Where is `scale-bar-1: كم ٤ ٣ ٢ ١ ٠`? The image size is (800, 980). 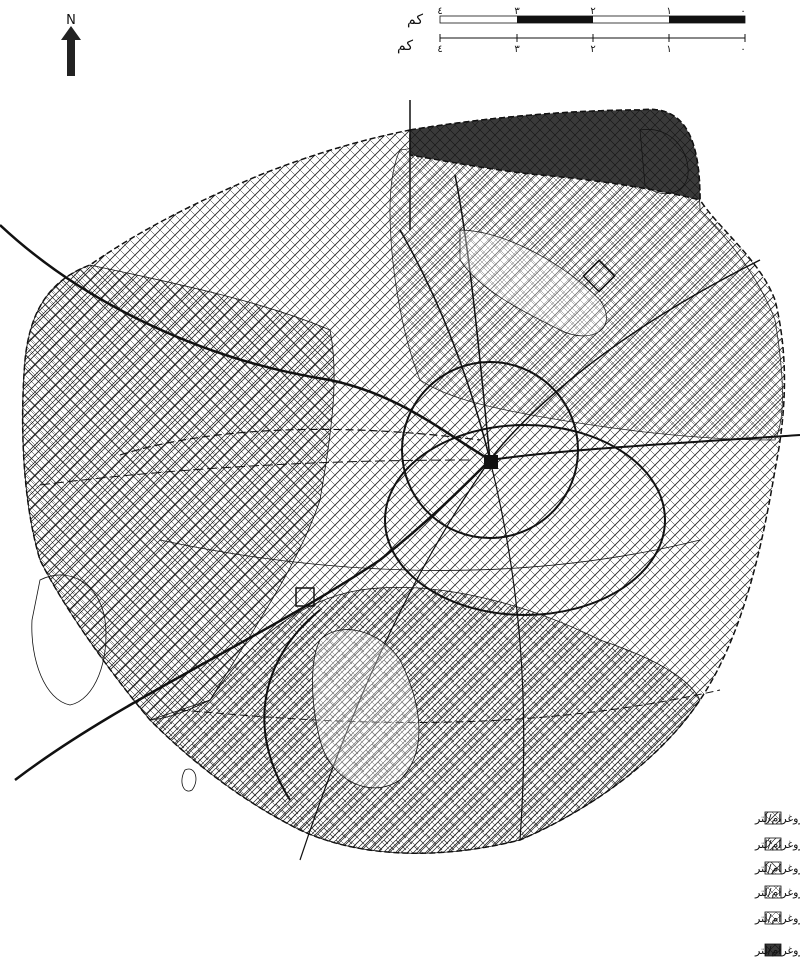 scale-bar-1: كم ٤ ٣ ٢ ١ ٠ is located at coordinates (576, 17).